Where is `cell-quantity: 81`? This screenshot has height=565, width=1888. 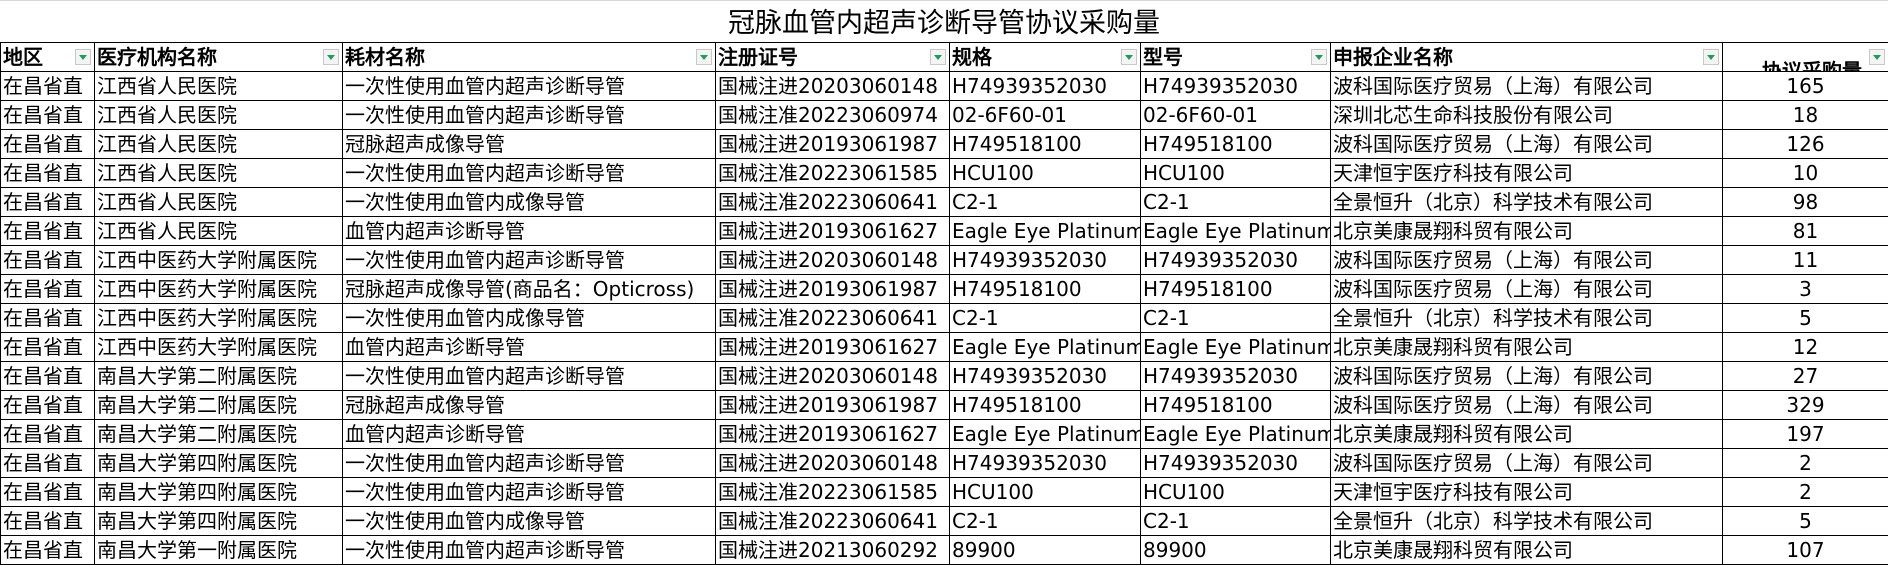
cell-quantity: 81 is located at coordinates (1805, 231).